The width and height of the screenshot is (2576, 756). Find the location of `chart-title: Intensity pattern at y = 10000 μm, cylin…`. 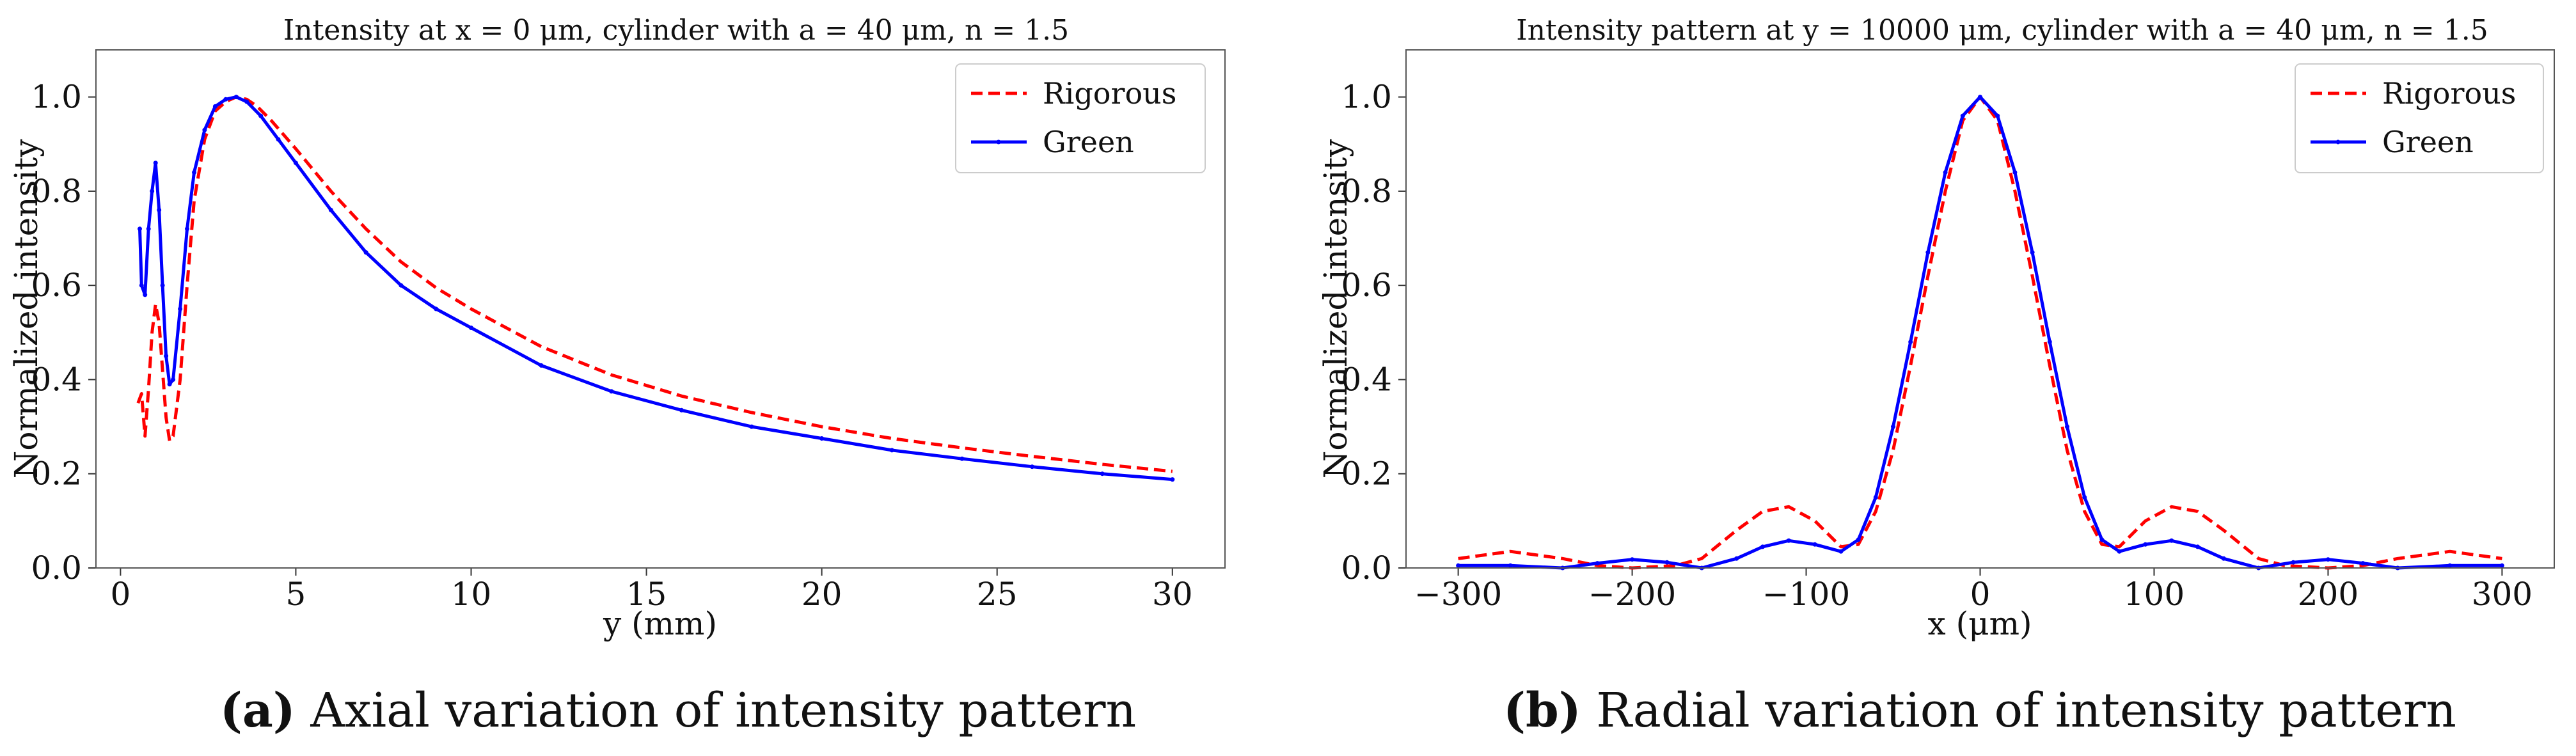

chart-title: Intensity pattern at y = 10000 μm, cylin… is located at coordinates (2002, 30).